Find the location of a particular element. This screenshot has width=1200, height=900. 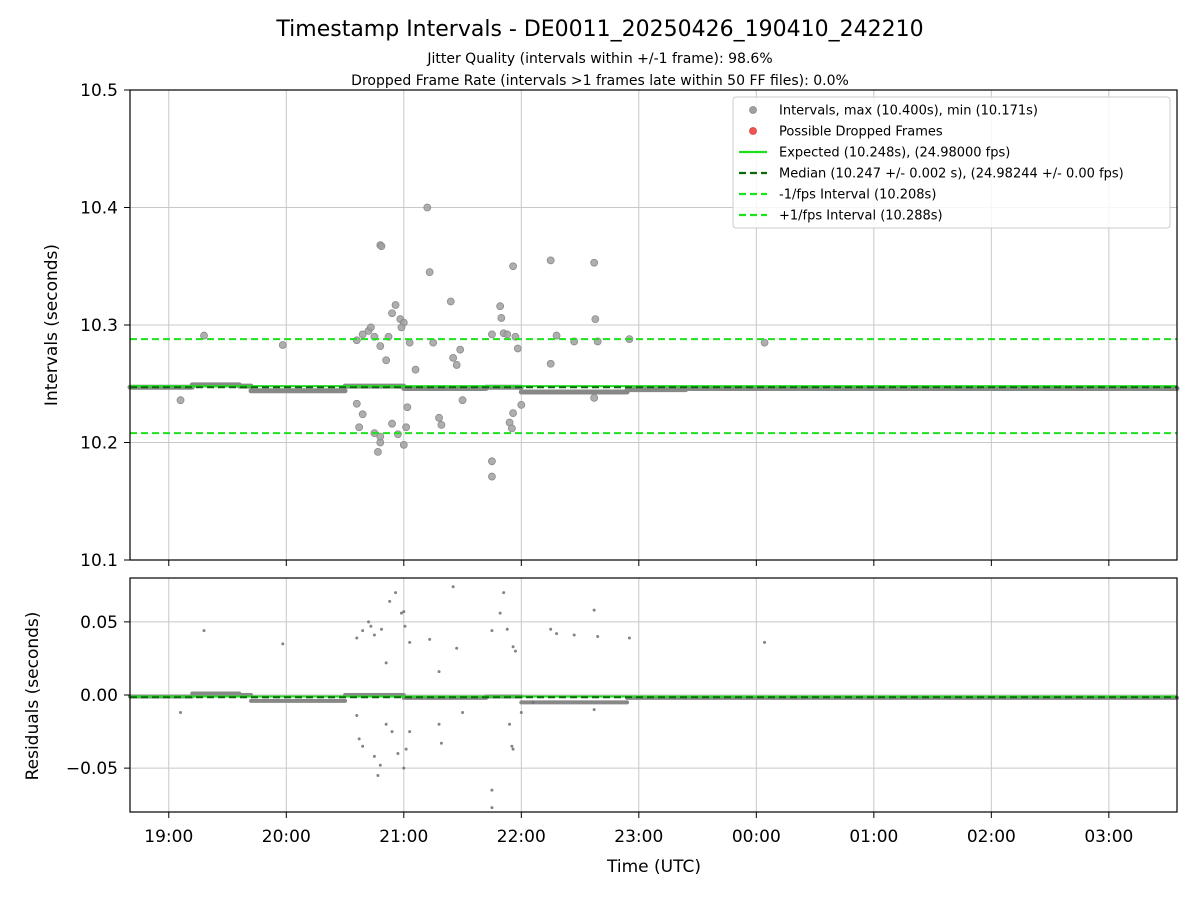

xtick-label-3: 22:00 is located at coordinates (521, 837).